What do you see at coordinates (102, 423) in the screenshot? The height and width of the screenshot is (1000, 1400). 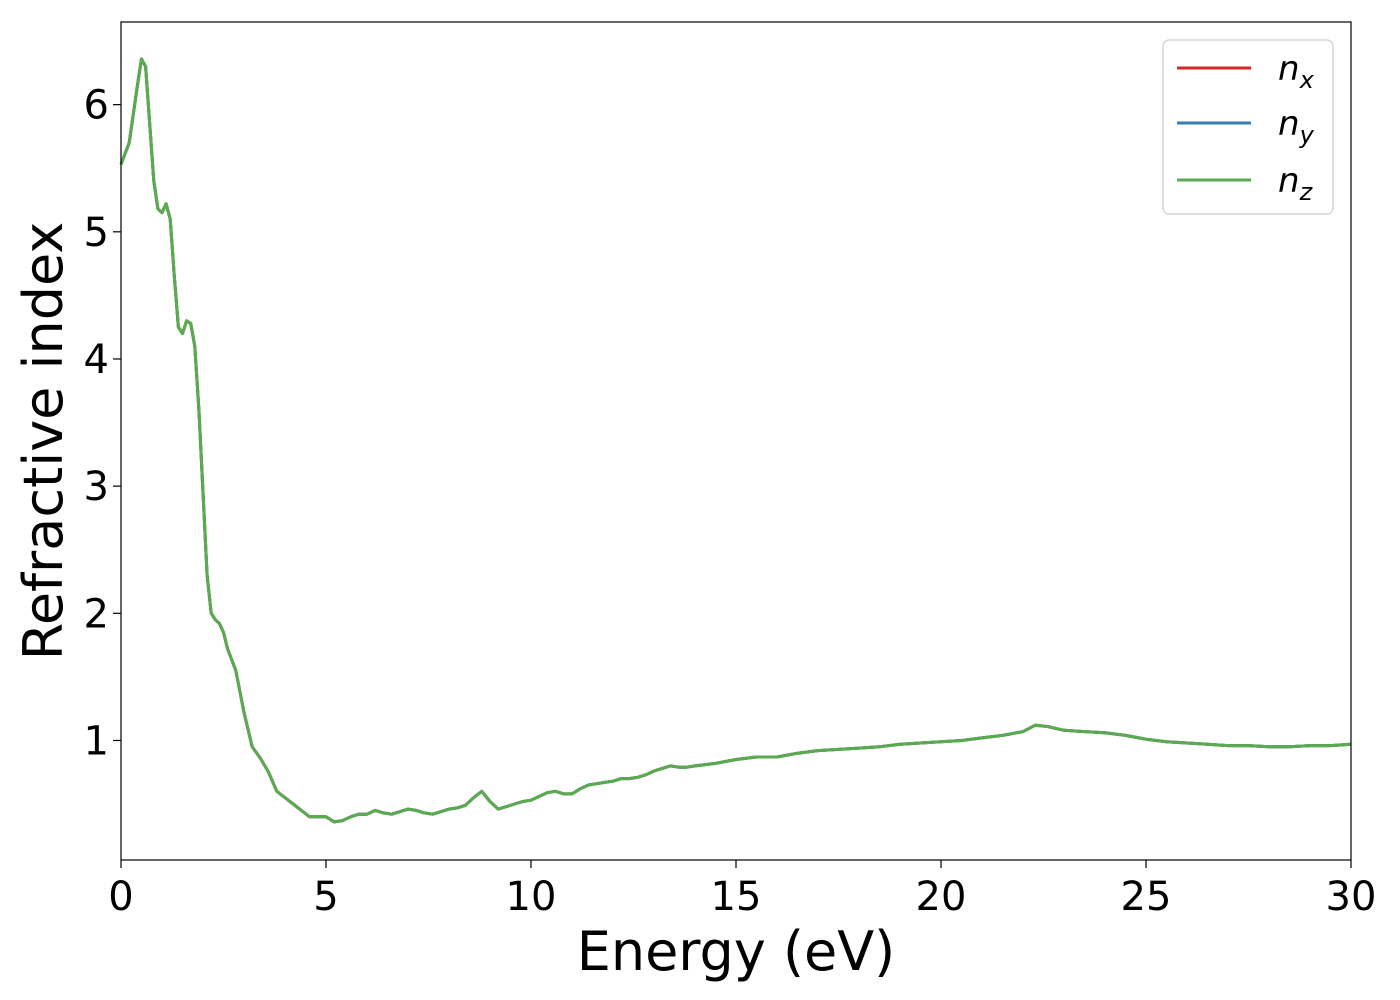 I see `y-axis-ticks: 1 2 3 4 5 6` at bounding box center [102, 423].